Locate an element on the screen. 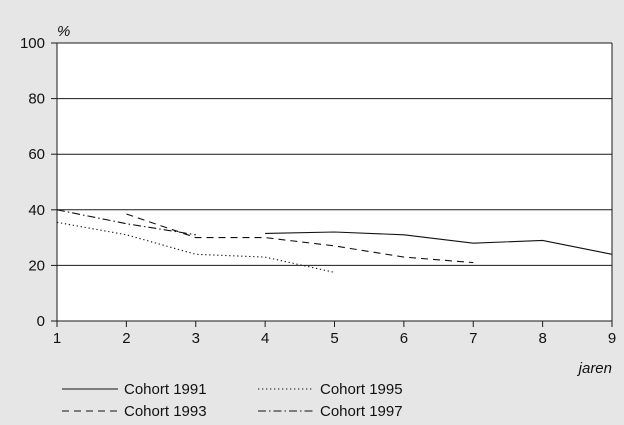 The width and height of the screenshot is (624, 425). x-tick-label: 6 is located at coordinates (404, 338).